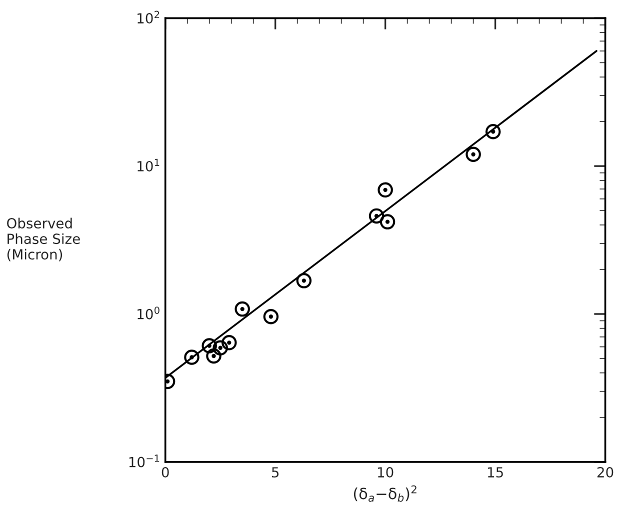 This screenshot has width=624, height=519. What do you see at coordinates (149, 313) in the screenshot?
I see `y-tick-label: 10$^{0}$` at bounding box center [149, 313].